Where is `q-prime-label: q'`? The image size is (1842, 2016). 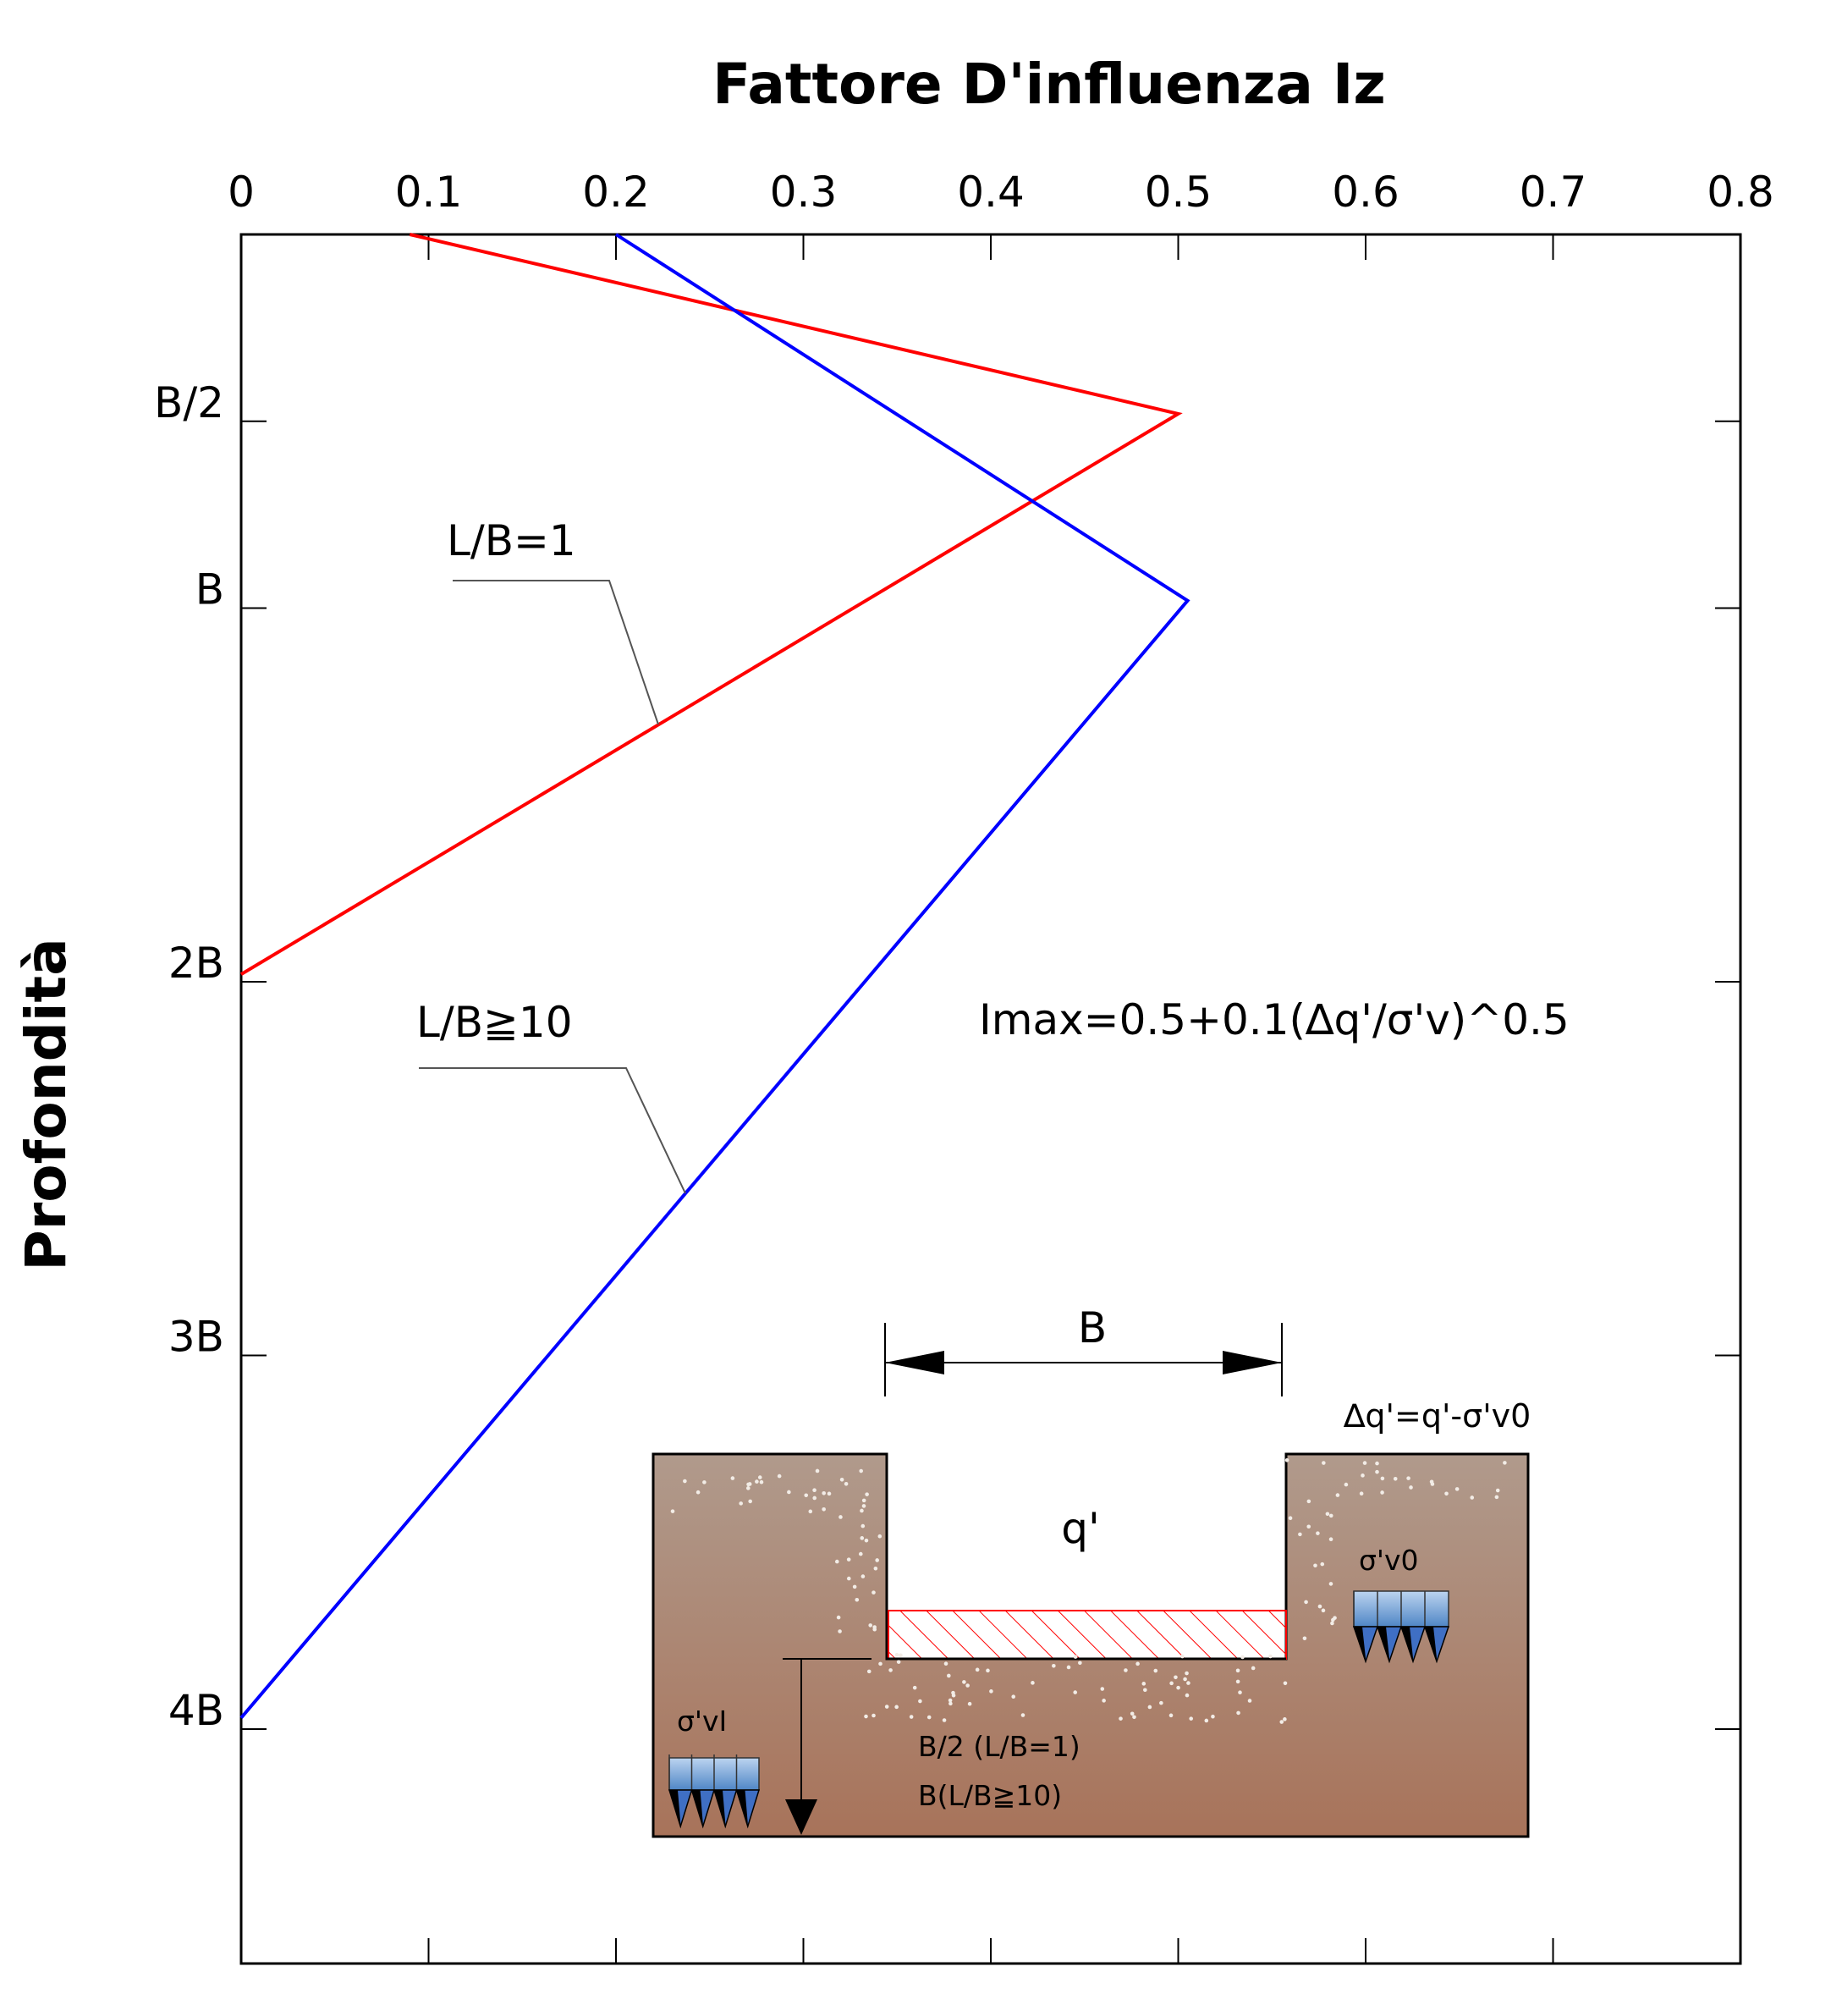 q-prime-label: q' is located at coordinates (1080, 1528).